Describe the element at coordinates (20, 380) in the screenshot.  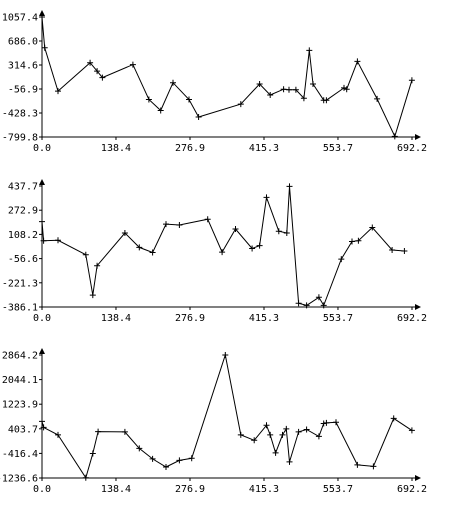
I see `y-tick-label: 2044.1` at that location.